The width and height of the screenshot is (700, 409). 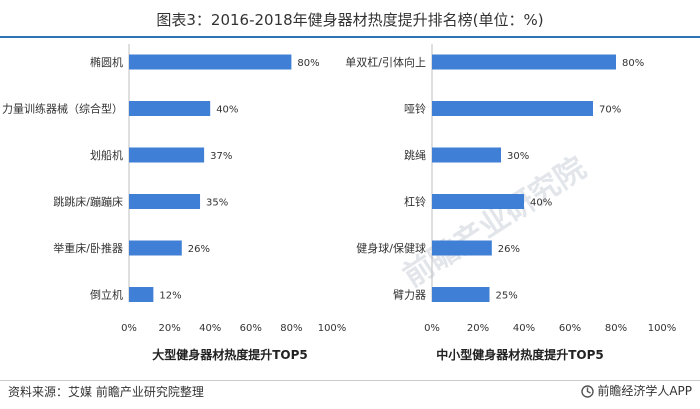 What do you see at coordinates (106, 392) in the screenshot?
I see `source-note: 资料来源：艾媒 前瞻产业研究院整理` at bounding box center [106, 392].